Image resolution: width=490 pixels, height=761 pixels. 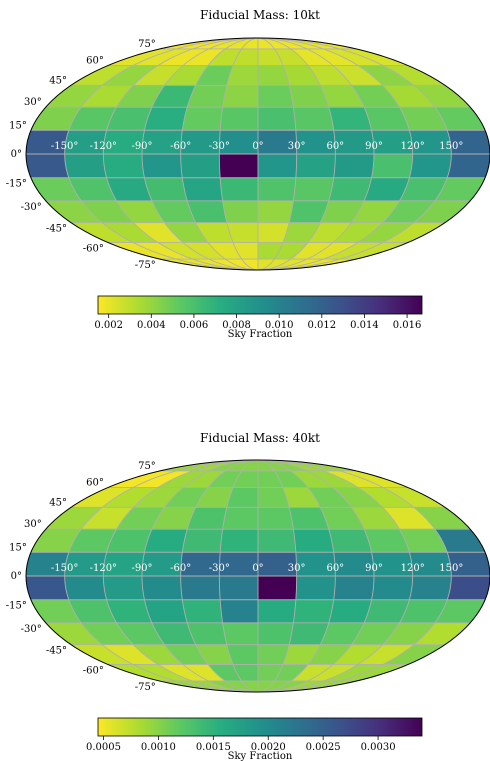 I want to click on colorbar-tick-label: 0.012, so click(x=321, y=325).